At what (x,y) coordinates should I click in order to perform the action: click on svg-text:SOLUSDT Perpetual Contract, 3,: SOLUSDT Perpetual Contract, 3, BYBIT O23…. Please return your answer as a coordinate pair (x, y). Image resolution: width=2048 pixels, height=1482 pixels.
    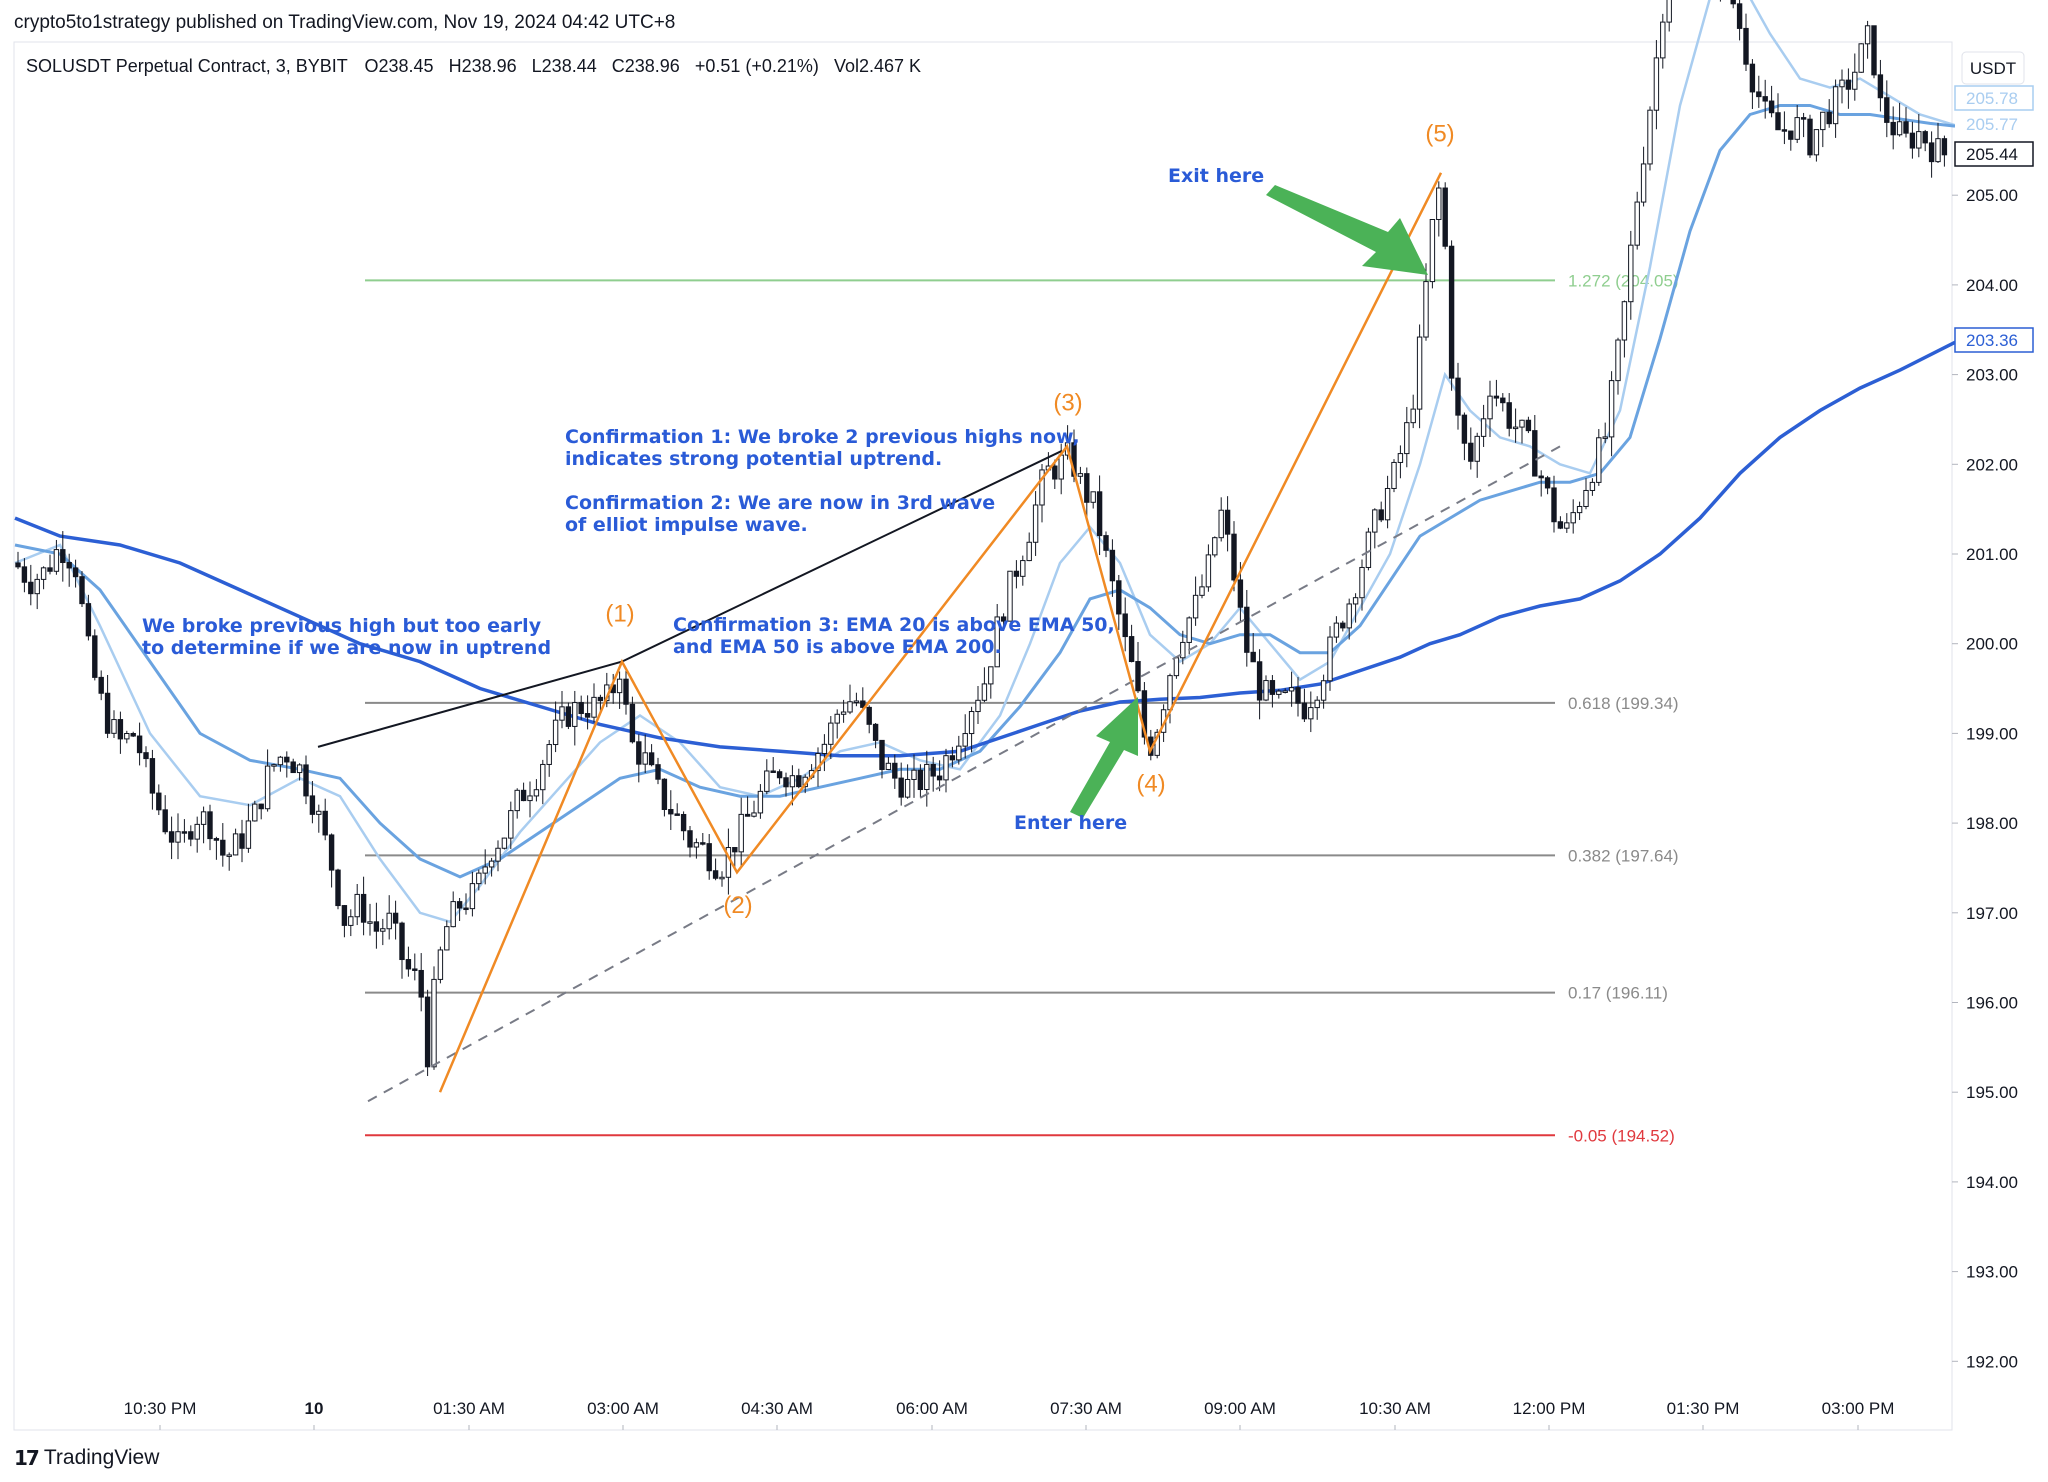
    Looking at the image, I should click on (473, 66).